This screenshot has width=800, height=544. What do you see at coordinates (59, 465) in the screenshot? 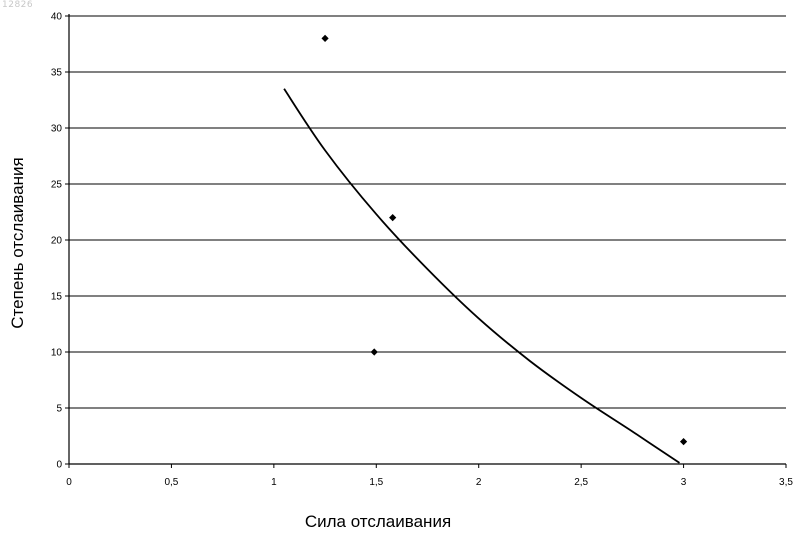
I see `y-tick-label-0: 0` at bounding box center [59, 465].